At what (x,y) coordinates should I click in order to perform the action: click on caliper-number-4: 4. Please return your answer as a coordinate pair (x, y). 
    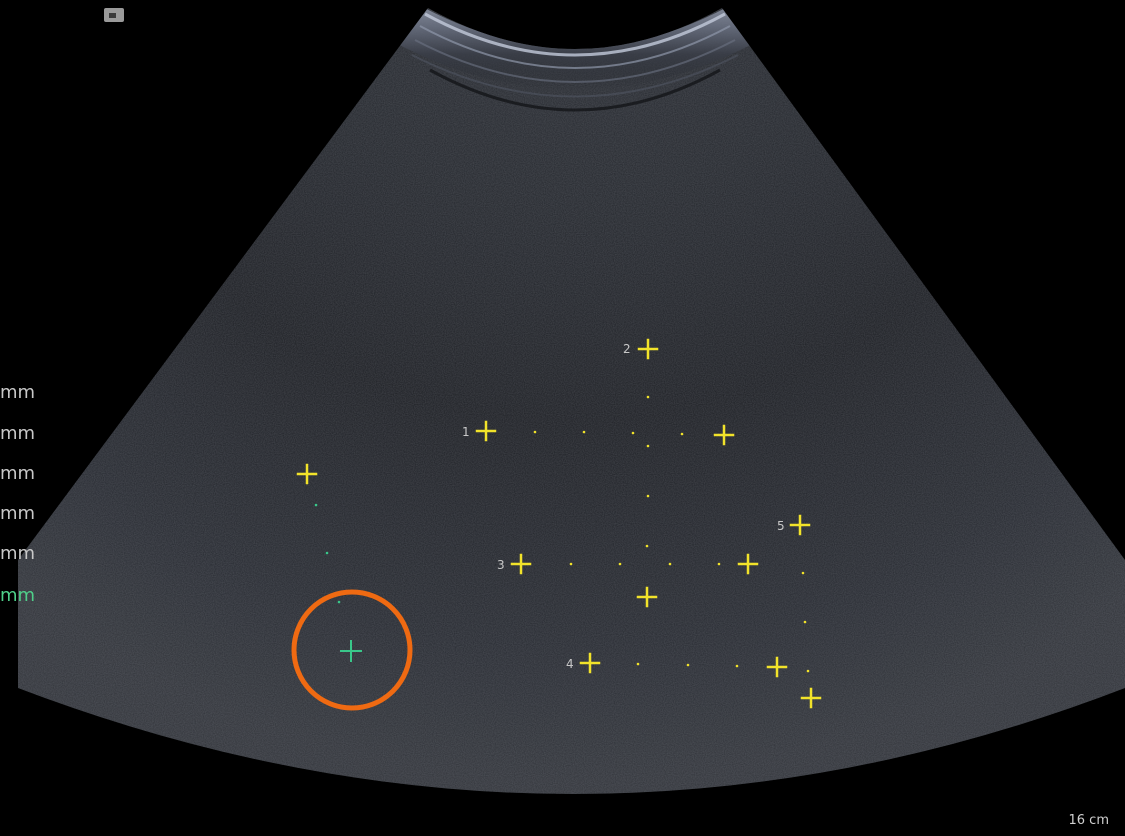
    Looking at the image, I should click on (570, 664).